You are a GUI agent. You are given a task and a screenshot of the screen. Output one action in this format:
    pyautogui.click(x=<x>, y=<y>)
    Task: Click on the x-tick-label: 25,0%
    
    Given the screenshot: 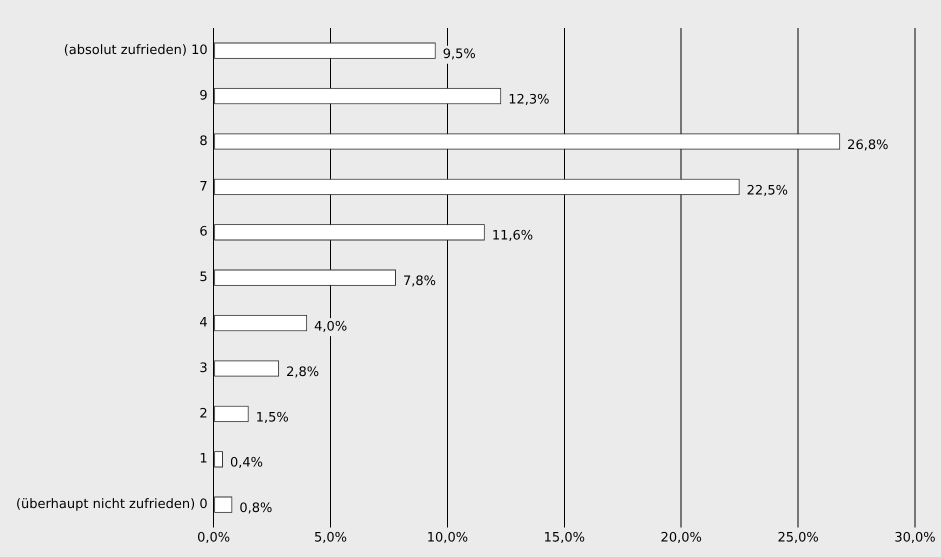 What is the action you would take?
    pyautogui.click(x=798, y=538)
    